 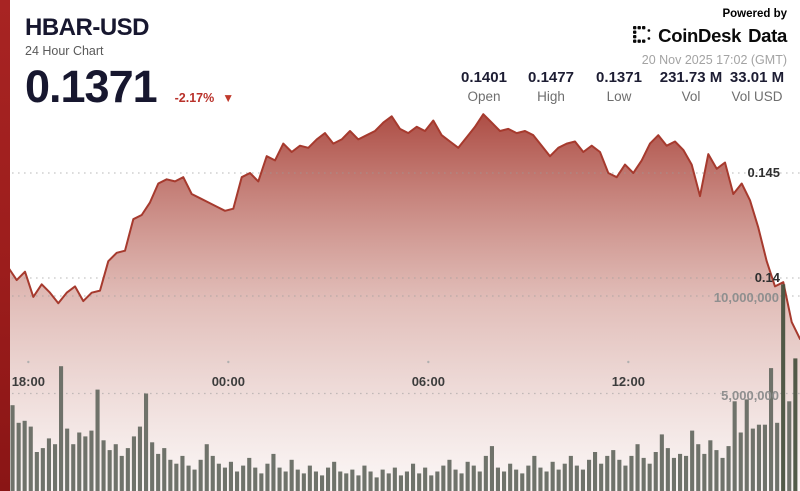 What do you see at coordinates (129, 87) in the screenshot?
I see `price-row: 0.1371 -2.17% ▼` at bounding box center [129, 87].